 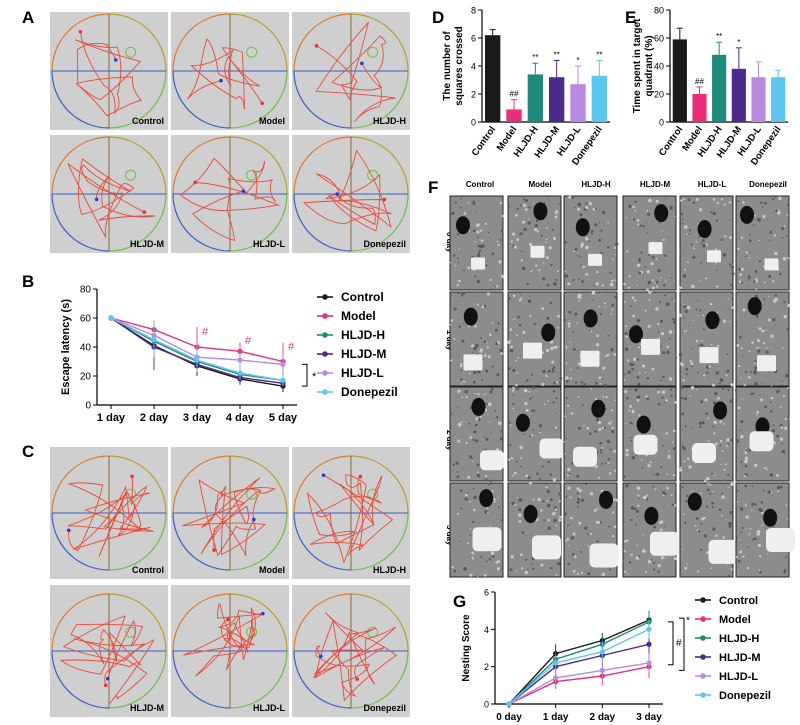 I want to click on series-line, so click(x=579, y=663).